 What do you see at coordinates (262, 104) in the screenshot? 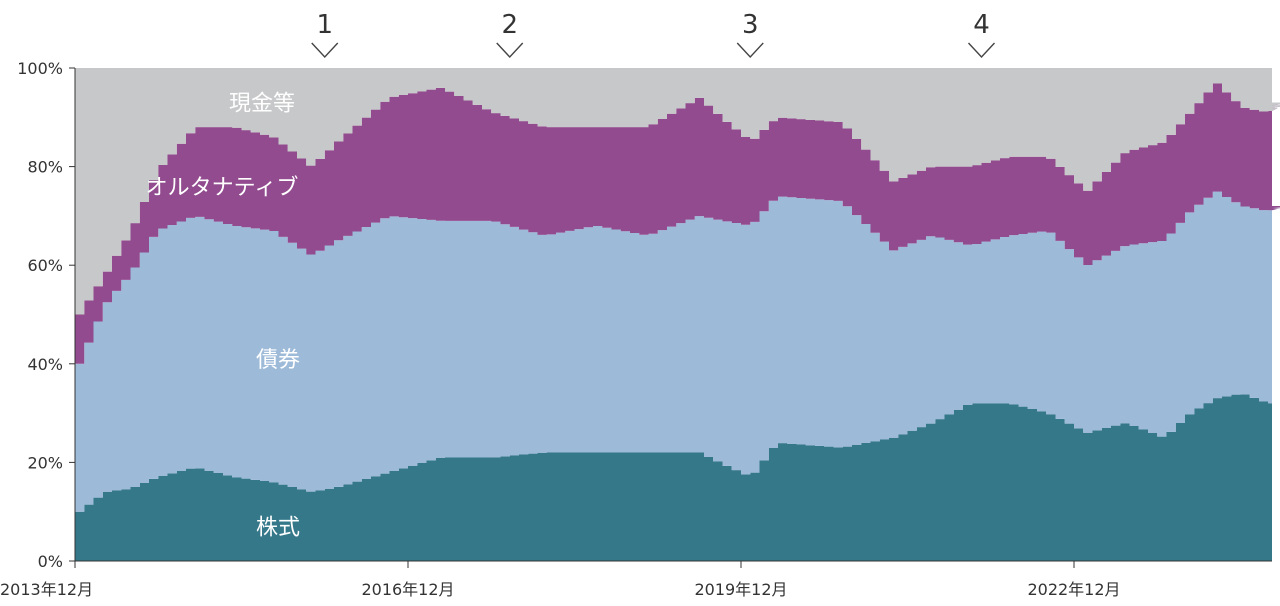
I see `series-label-4: 現金等` at bounding box center [262, 104].